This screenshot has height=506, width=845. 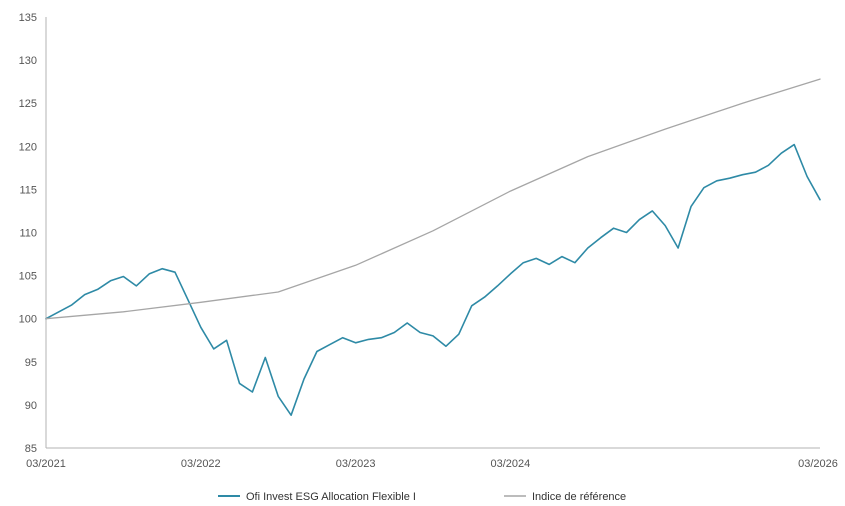 I want to click on legend-label-benchmark: Indice de référence, so click(x=579, y=497).